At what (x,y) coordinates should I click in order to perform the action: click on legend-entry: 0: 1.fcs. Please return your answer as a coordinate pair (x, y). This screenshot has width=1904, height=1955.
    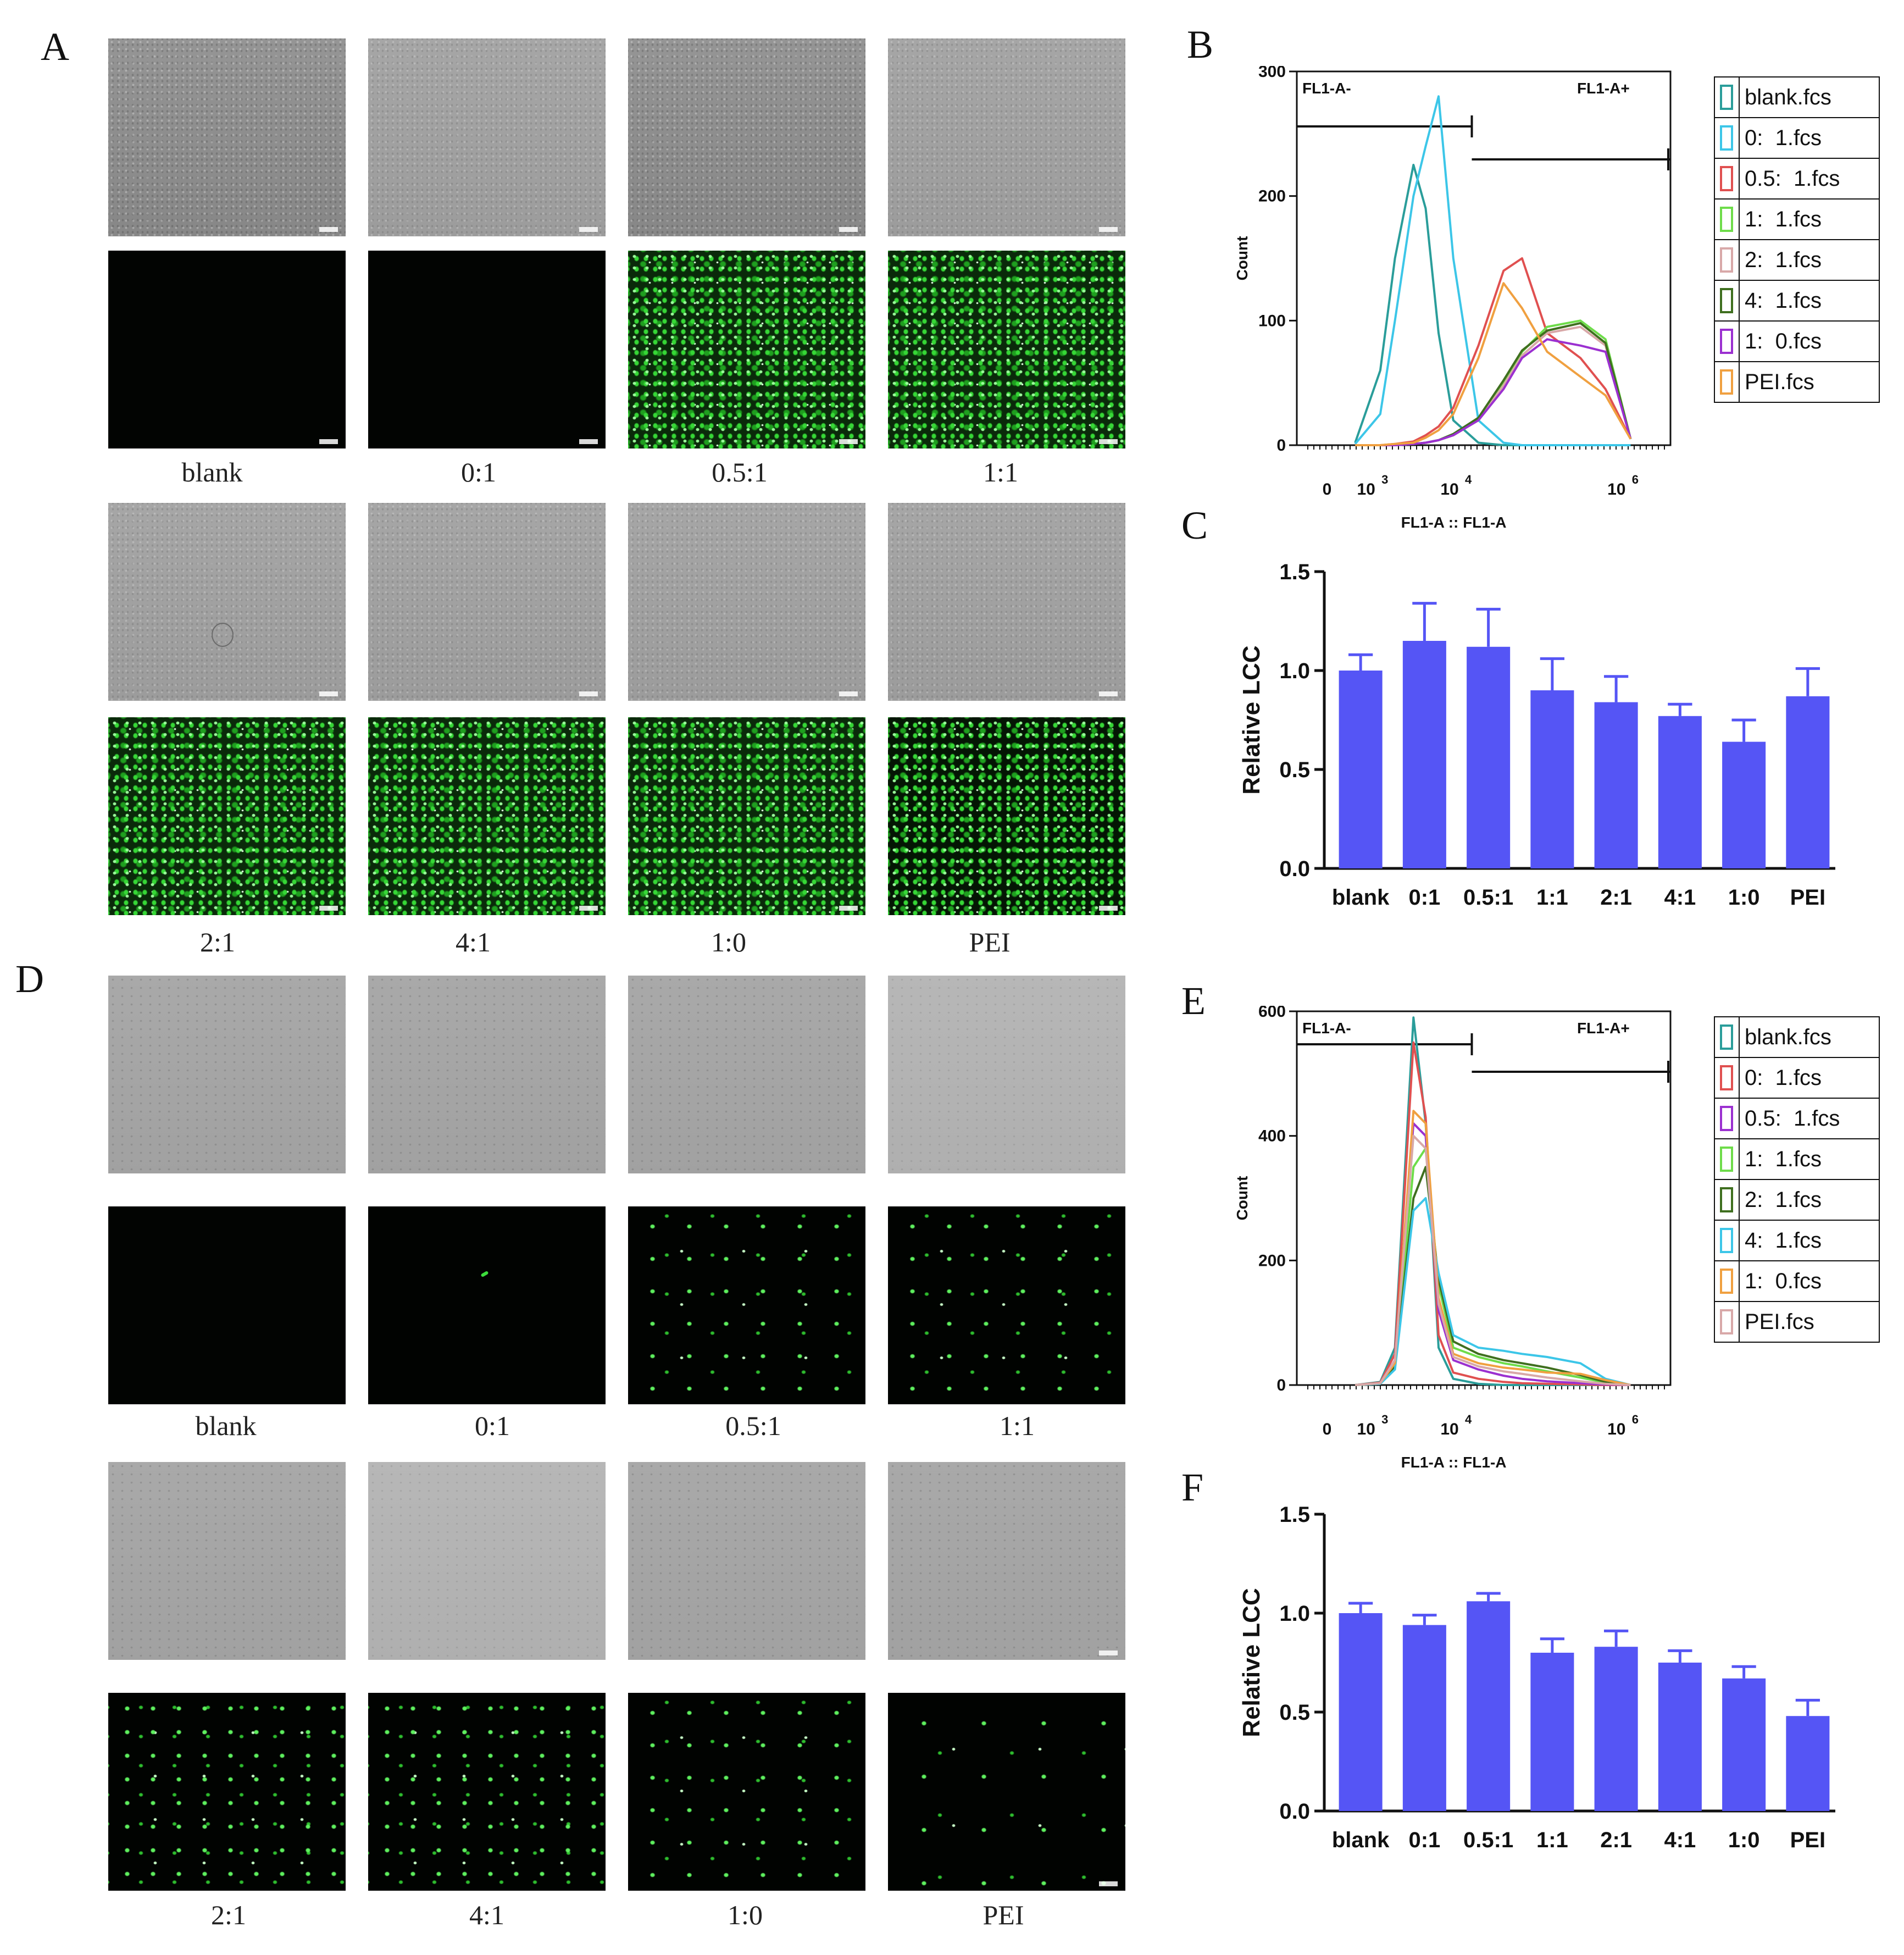
    Looking at the image, I should click on (1783, 138).